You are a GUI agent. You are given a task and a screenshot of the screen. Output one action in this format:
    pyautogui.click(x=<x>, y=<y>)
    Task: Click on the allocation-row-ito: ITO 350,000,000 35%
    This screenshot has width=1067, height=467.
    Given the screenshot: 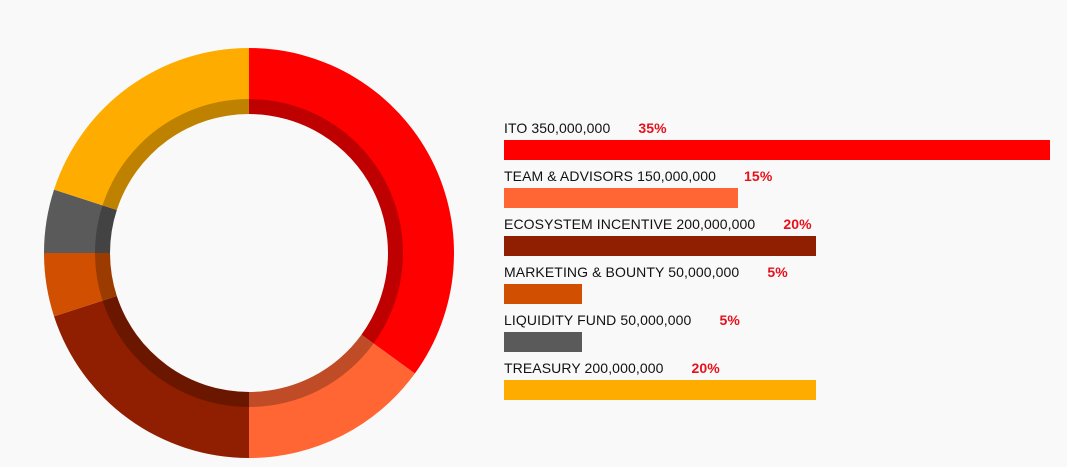 What is the action you would take?
    pyautogui.click(x=784, y=140)
    